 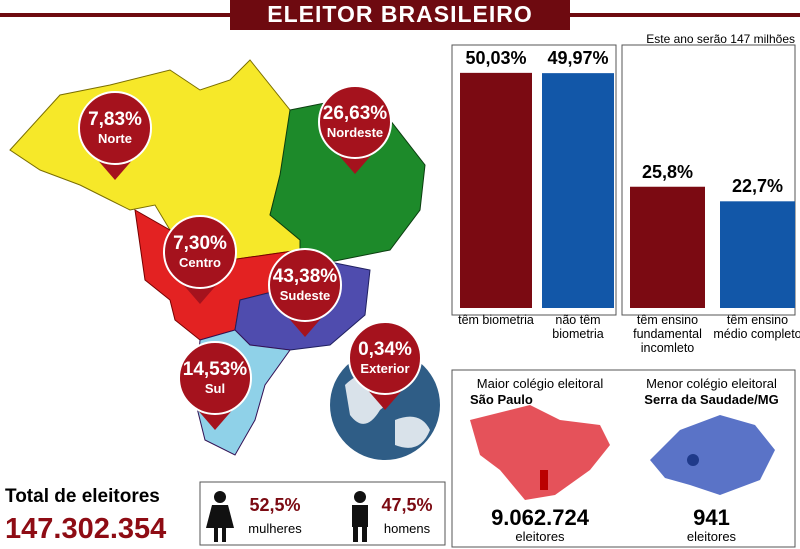 I want to click on gender-label: mulheres, so click(x=275, y=528).